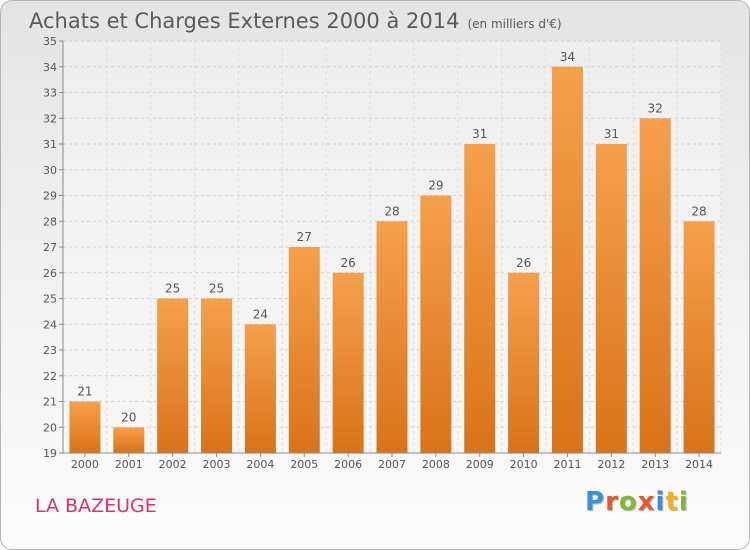 This screenshot has width=750, height=550. I want to click on y-tick-label: 24, so click(50, 324).